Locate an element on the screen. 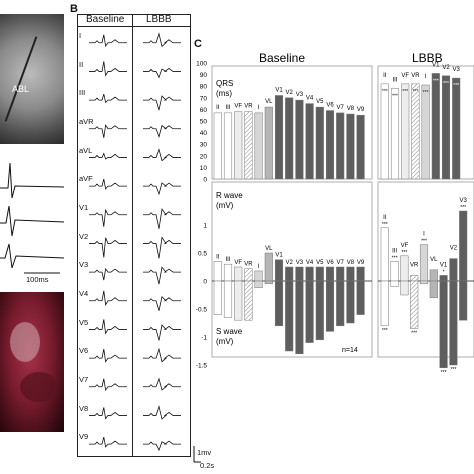 This screenshot has height=474, width=474. qrs-baseline-bar-label: I is located at coordinates (259, 108).